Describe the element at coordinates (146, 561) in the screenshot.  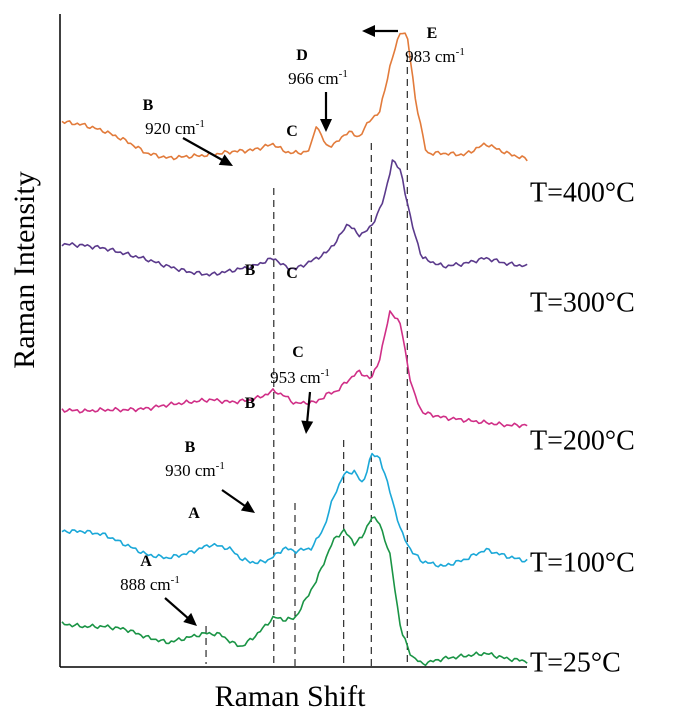
I see `annotation-t-25-c-a-letter: A` at that location.